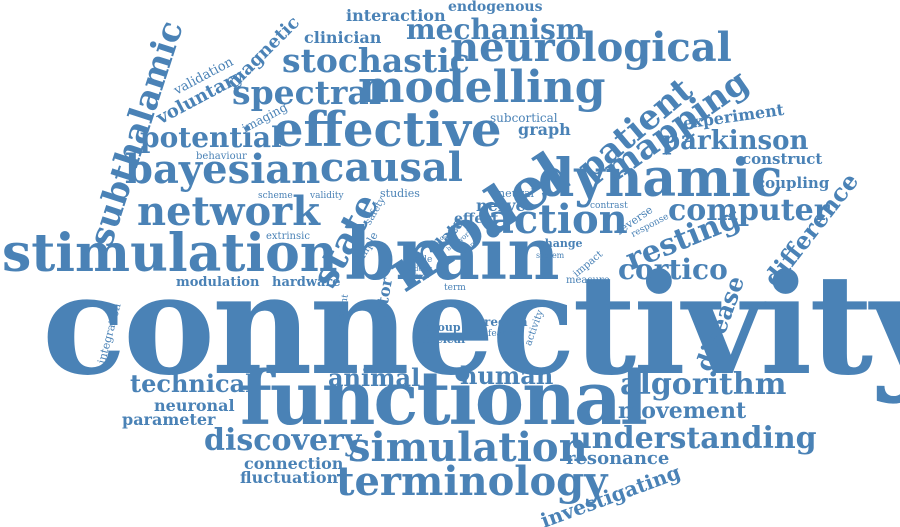  Describe the element at coordinates (609, 206) in the screenshot. I see `word-contrast: contrast` at that location.